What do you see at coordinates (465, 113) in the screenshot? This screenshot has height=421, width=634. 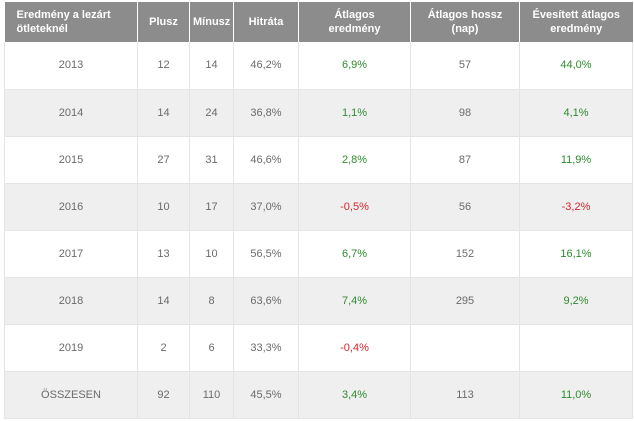 I see `cell-average-length: 98` at bounding box center [465, 113].